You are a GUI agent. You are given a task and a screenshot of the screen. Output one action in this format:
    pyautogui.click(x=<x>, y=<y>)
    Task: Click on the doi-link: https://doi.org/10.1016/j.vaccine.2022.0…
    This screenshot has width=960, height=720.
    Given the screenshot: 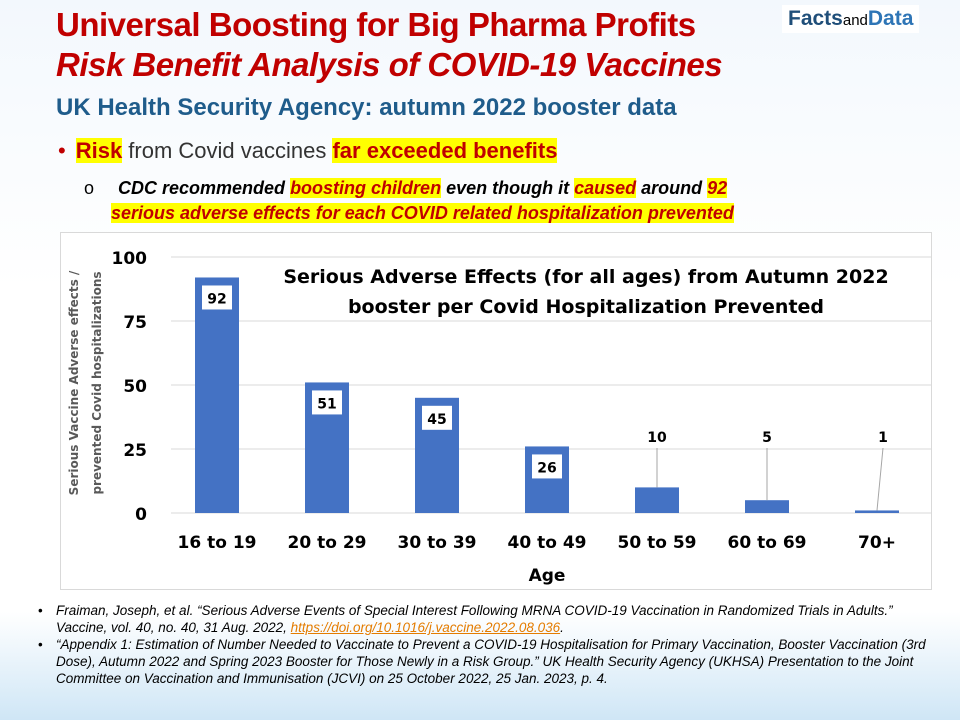 What is the action you would take?
    pyautogui.click(x=425, y=627)
    